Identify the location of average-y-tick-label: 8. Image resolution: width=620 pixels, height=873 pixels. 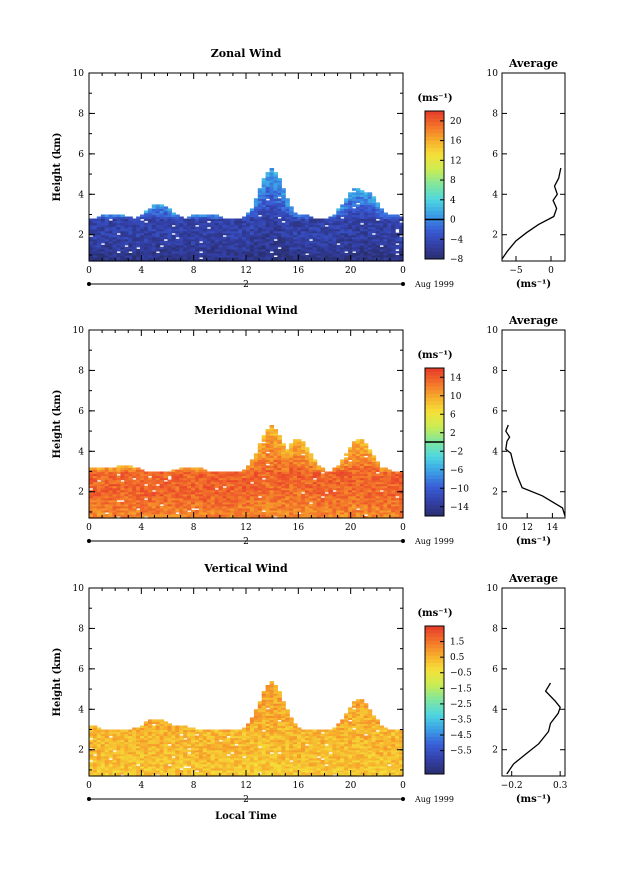
(495, 371).